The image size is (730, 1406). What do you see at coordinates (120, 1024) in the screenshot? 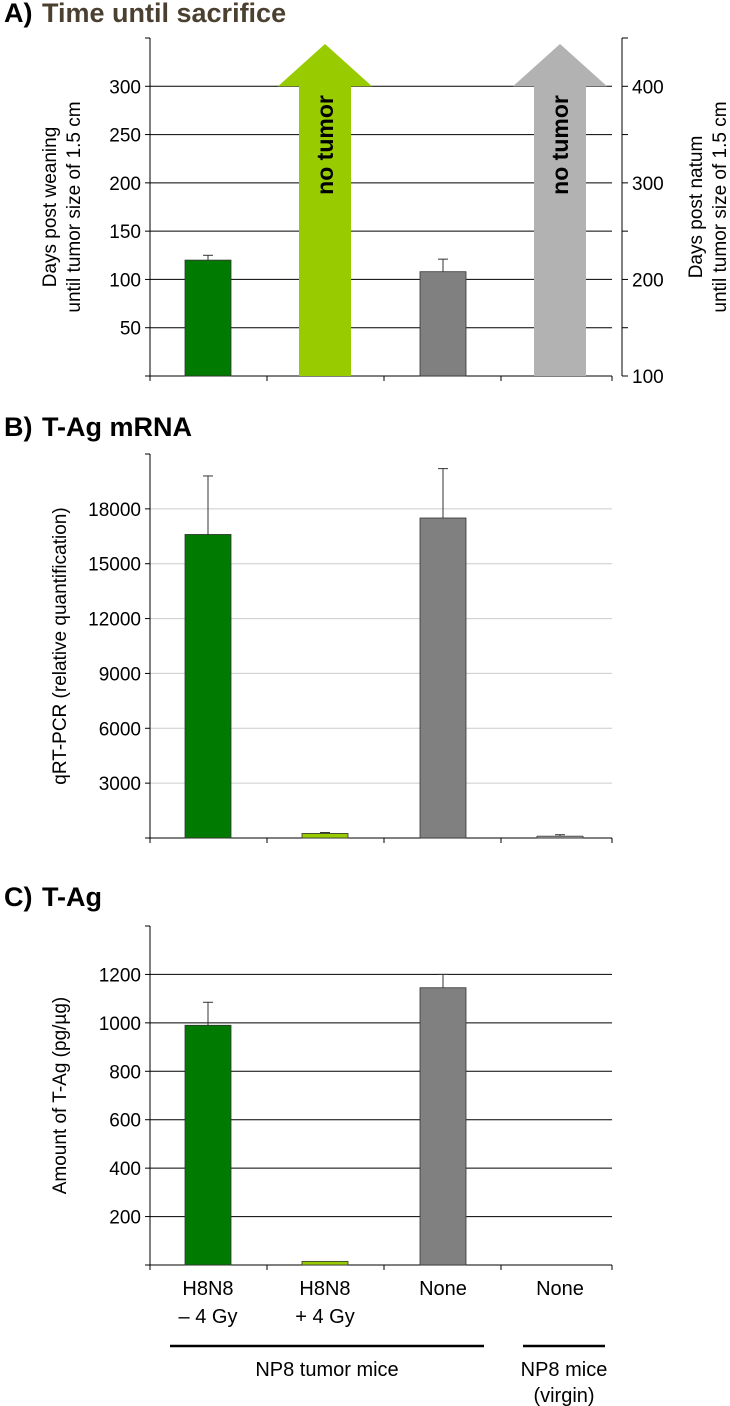
I see `y-tick-label: 1000` at bounding box center [120, 1024].